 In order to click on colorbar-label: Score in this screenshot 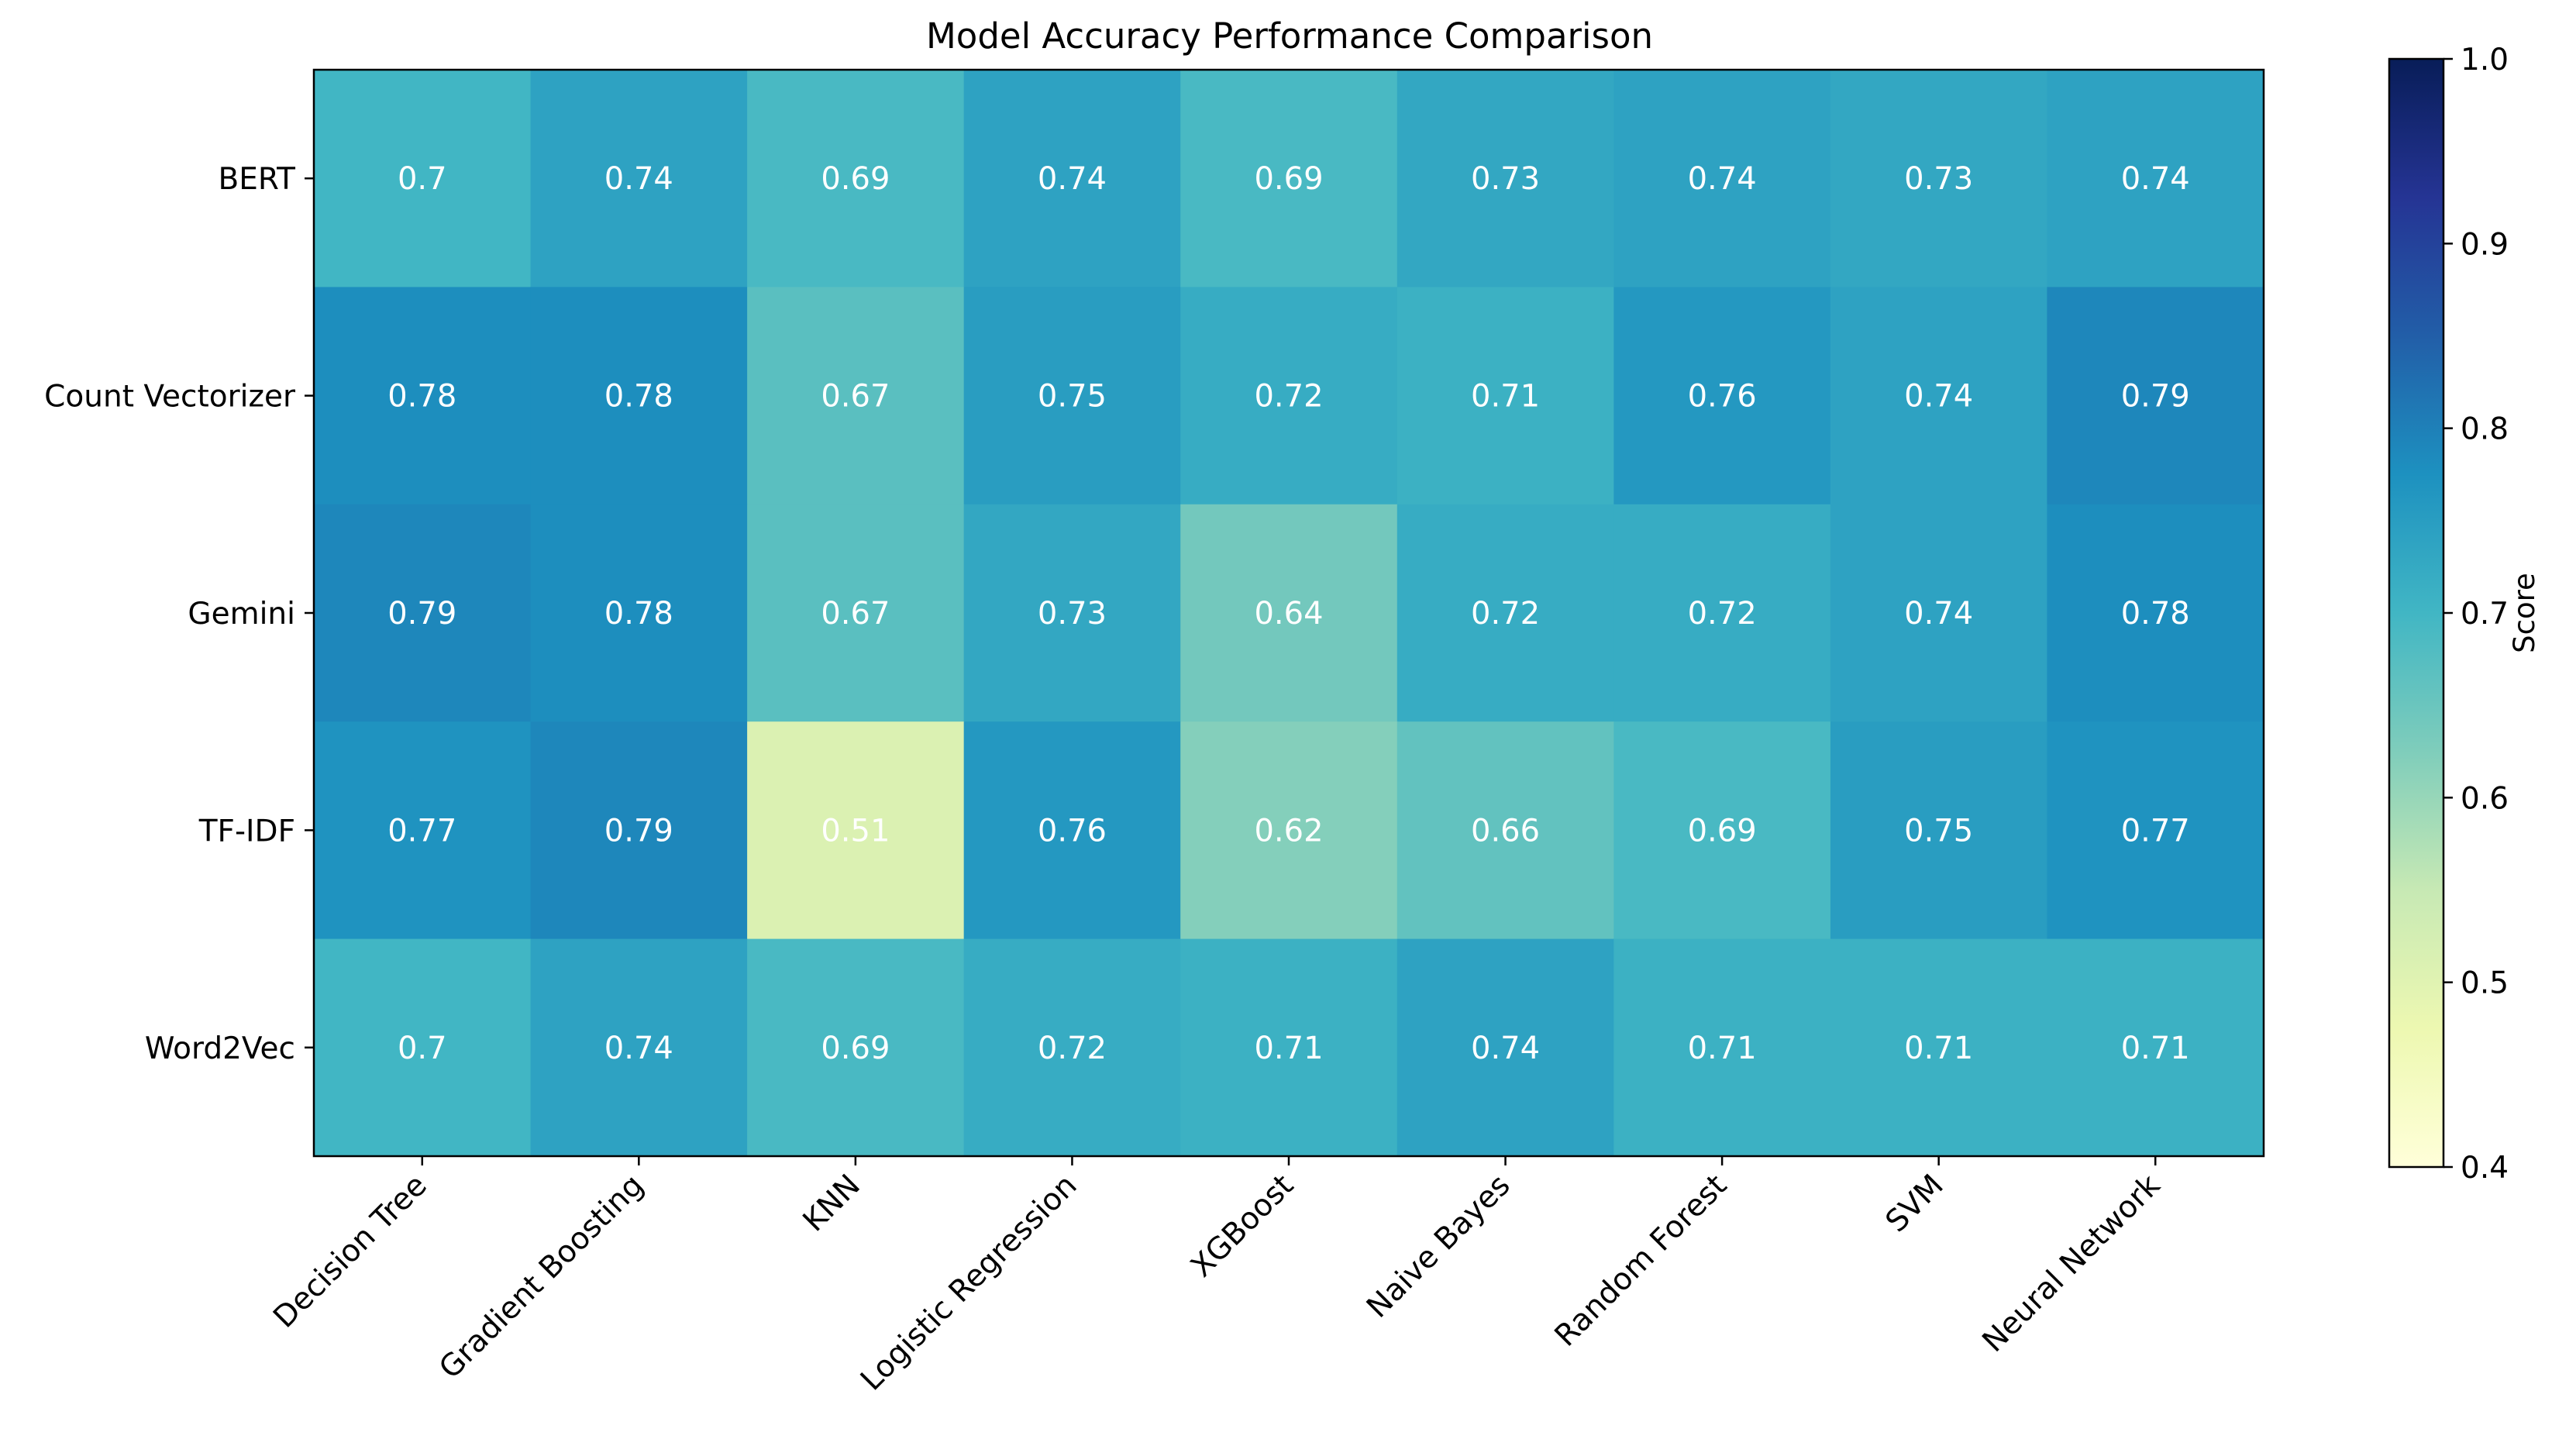, I will do `click(2524, 613)`.